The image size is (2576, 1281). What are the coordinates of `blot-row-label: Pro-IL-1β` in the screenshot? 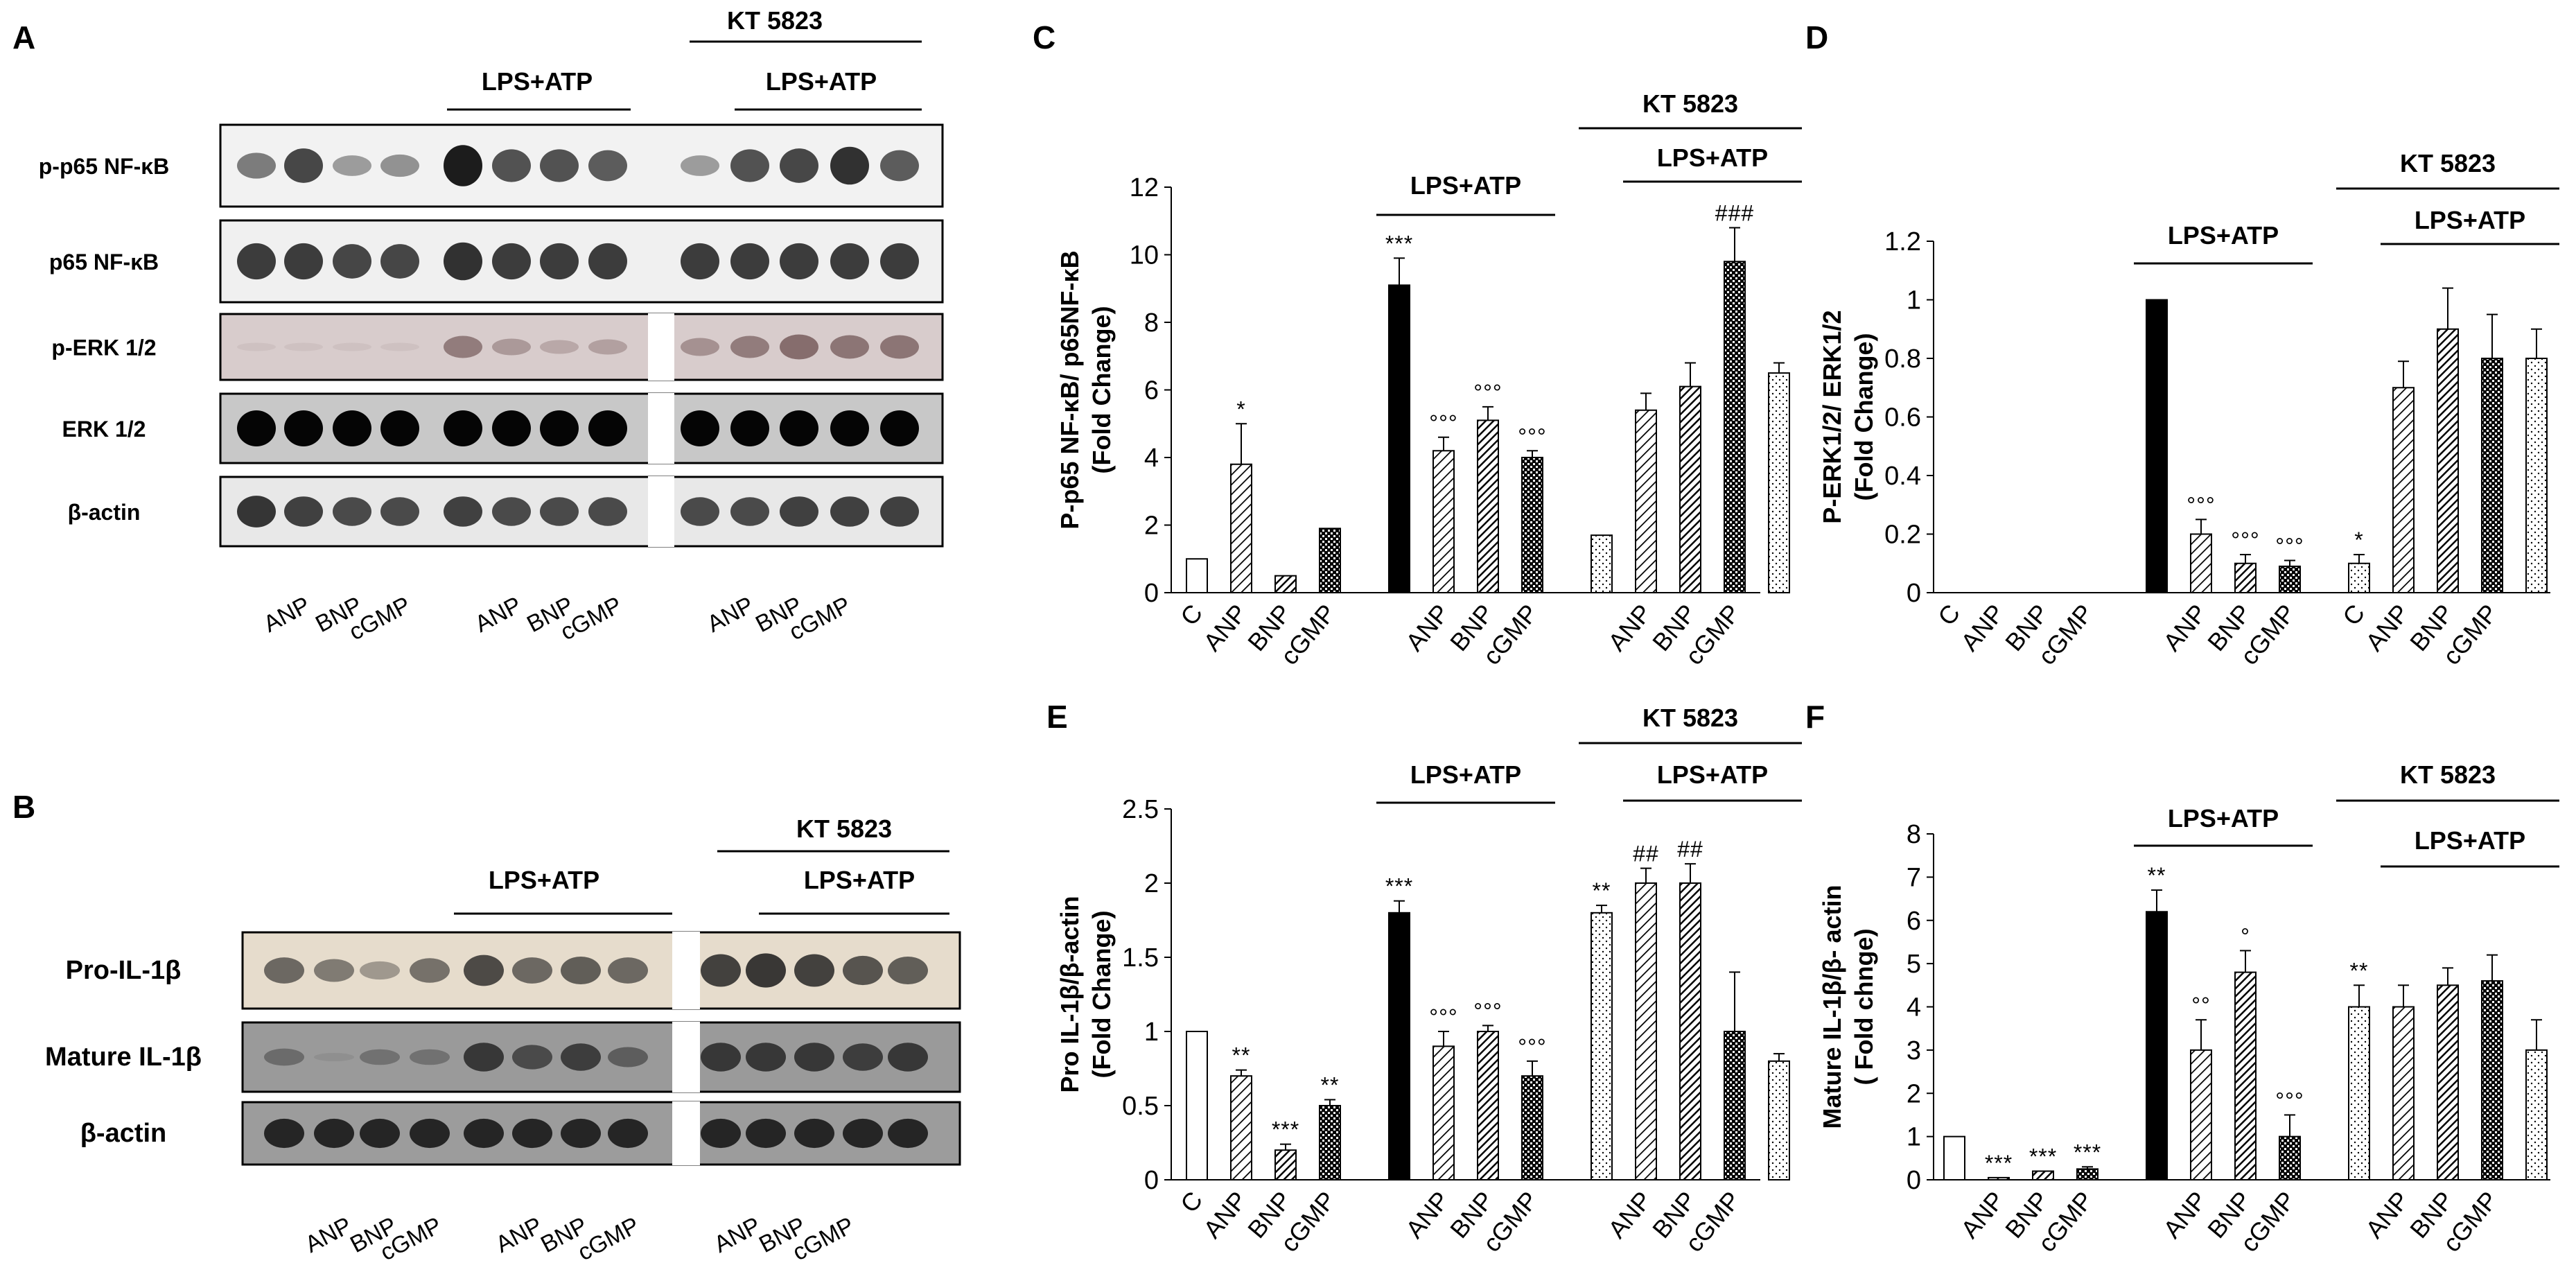 It's located at (124, 971).